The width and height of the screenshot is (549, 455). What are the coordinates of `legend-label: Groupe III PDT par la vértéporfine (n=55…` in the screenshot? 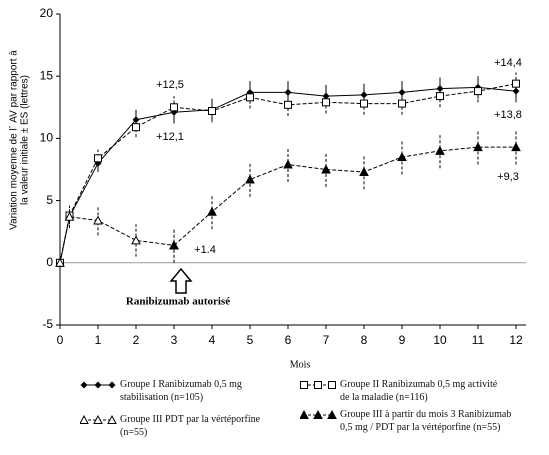 It's located at (190, 426).